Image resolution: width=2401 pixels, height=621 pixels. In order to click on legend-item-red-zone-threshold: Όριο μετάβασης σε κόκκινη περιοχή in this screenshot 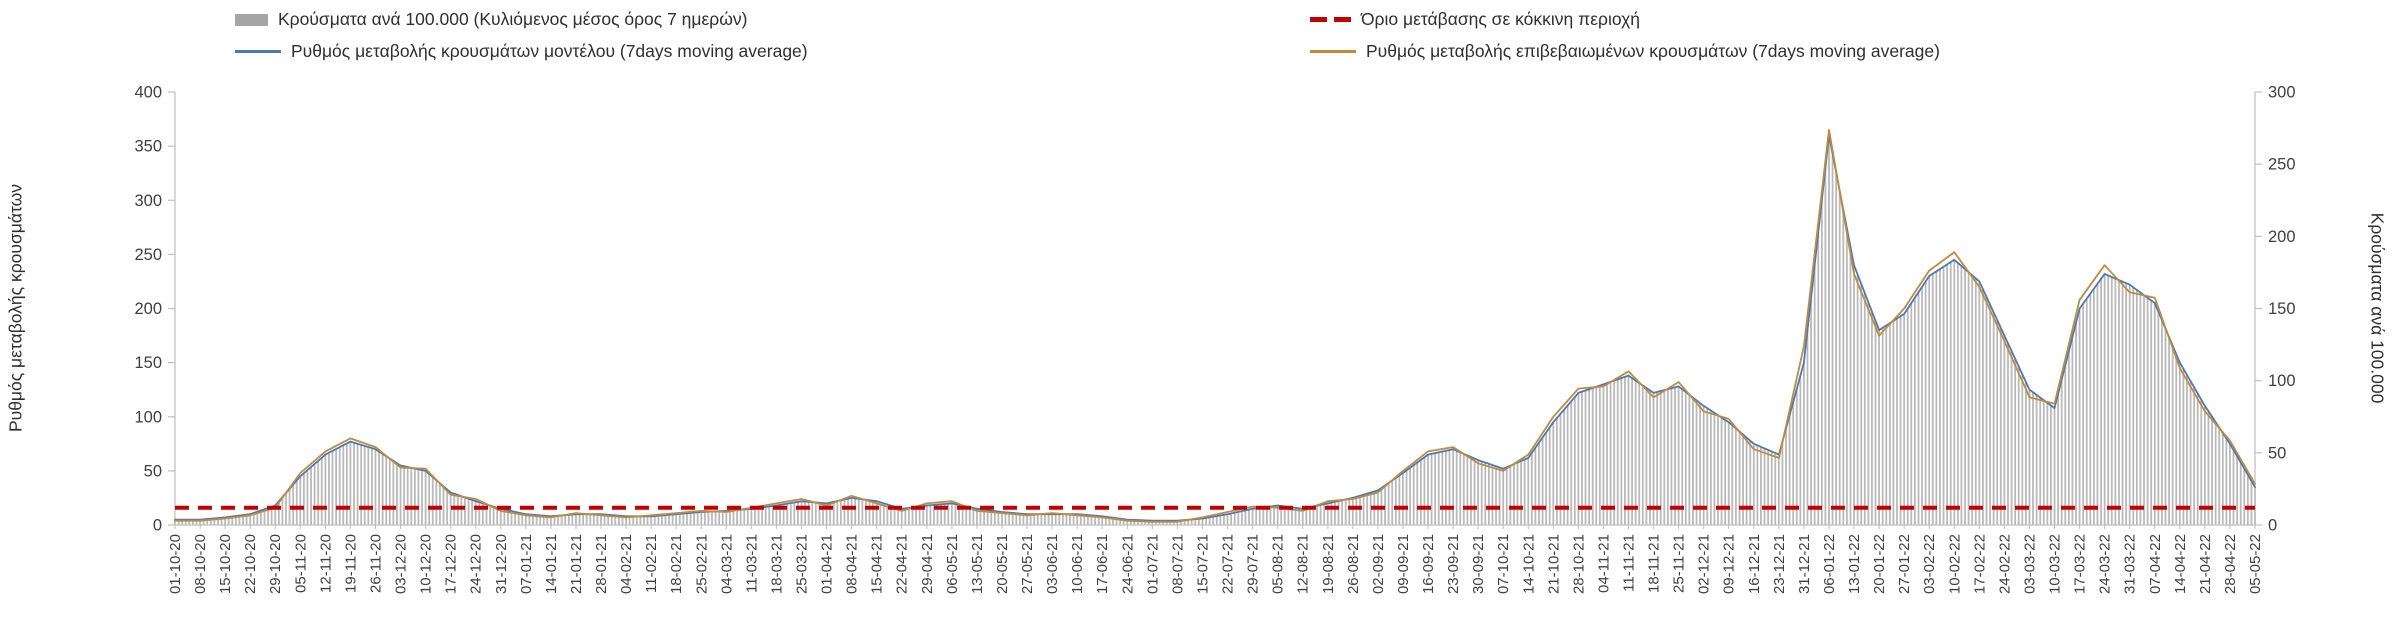, I will do `click(1475, 19)`.